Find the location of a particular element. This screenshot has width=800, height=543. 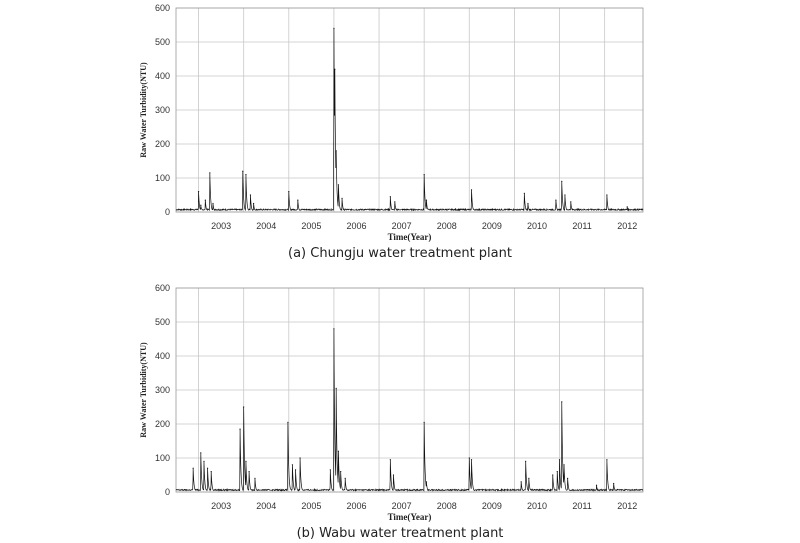

x-tick-label: 2008 is located at coordinates (447, 506).